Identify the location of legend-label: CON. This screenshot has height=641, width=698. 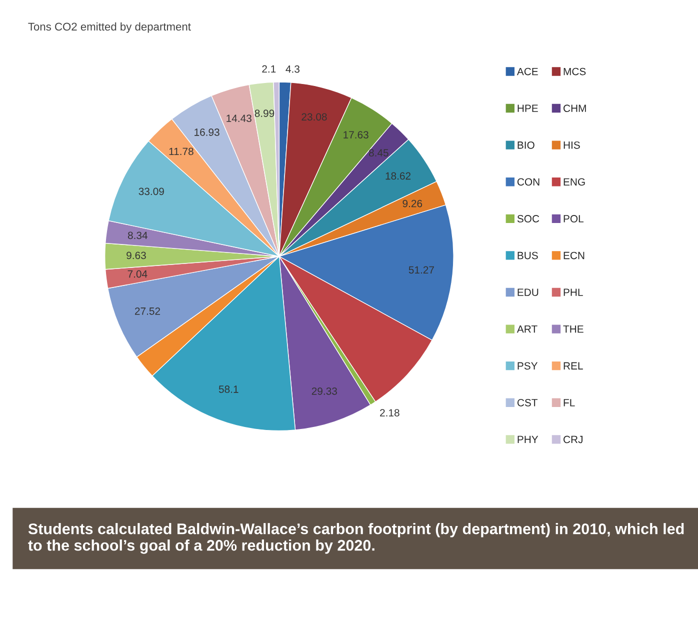
(528, 182).